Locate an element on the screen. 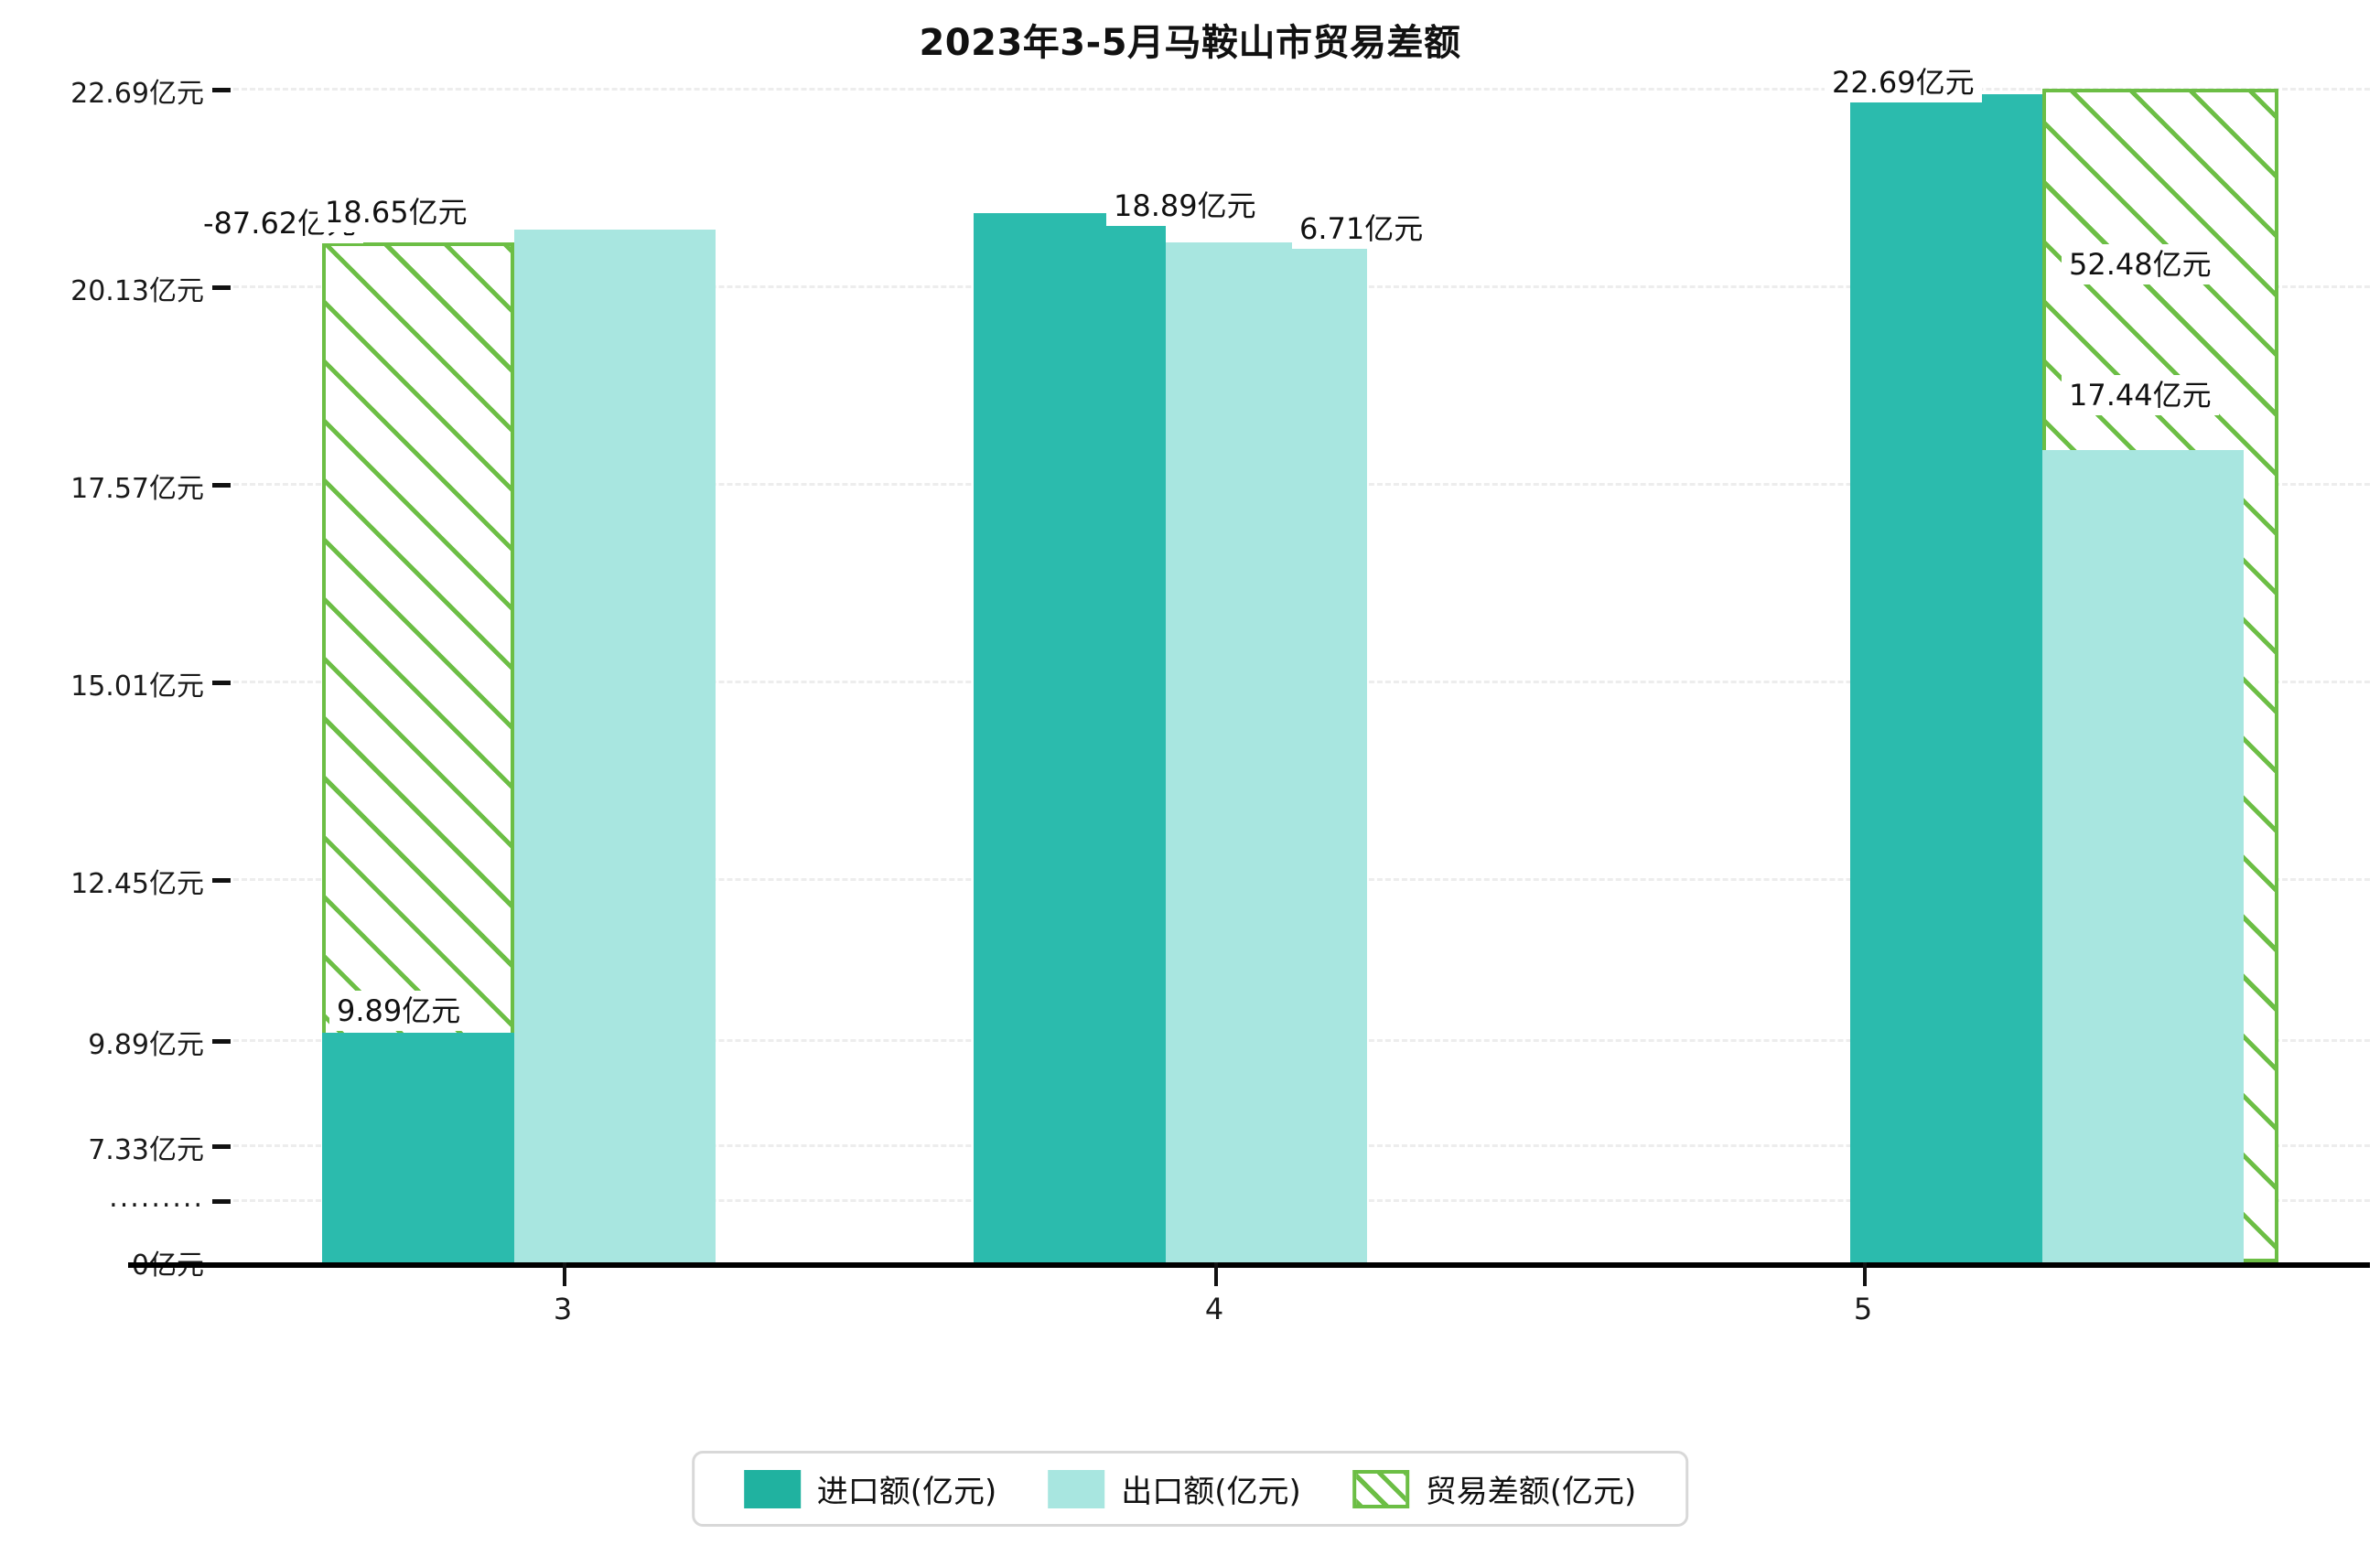  legend-swatch-export-icon is located at coordinates (1076, 1488).